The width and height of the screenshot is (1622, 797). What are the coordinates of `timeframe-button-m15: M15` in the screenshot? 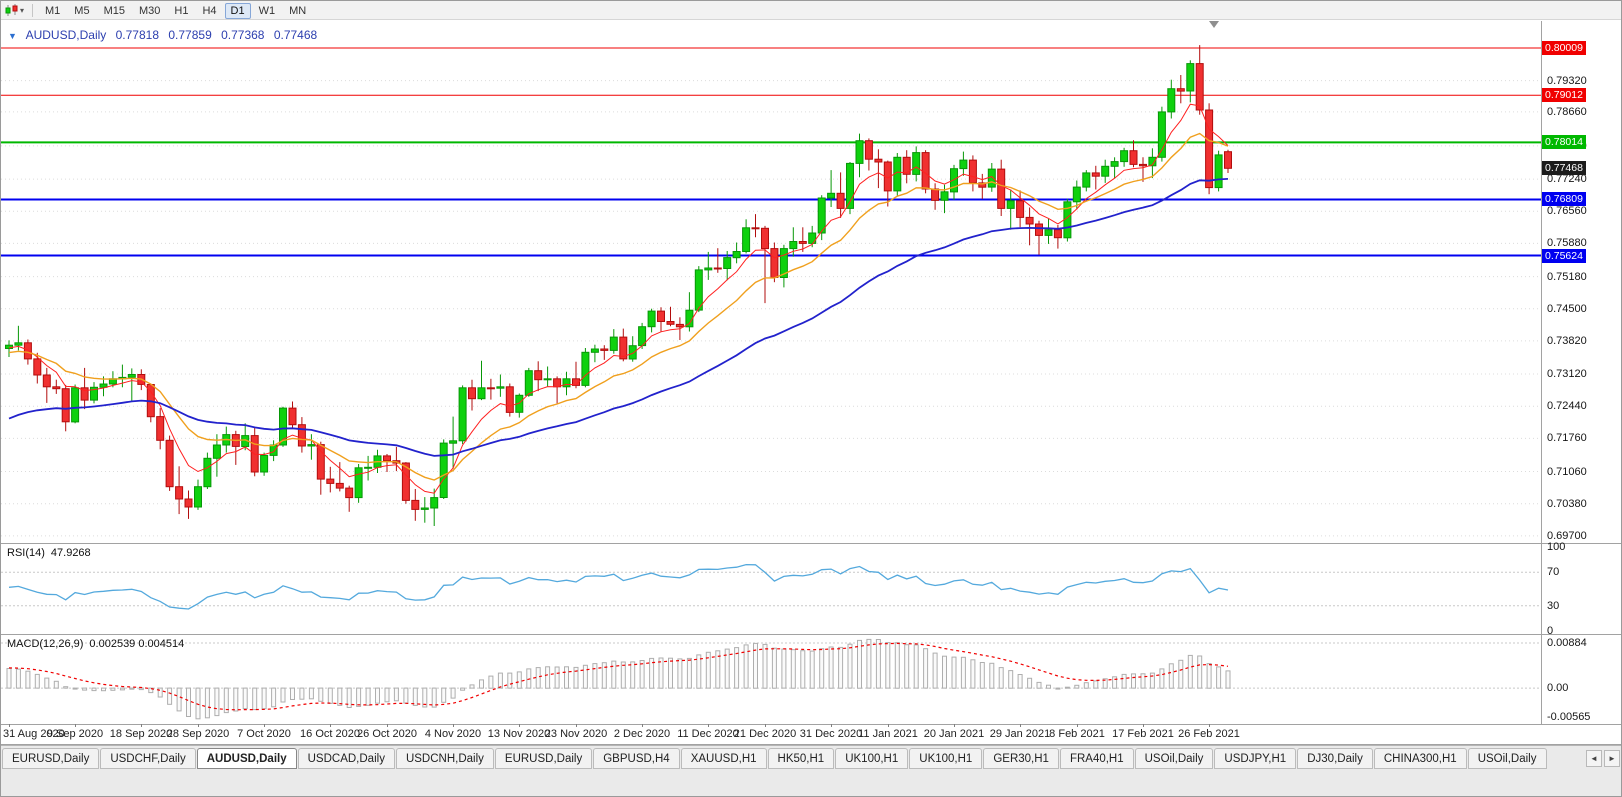 It's located at (114, 11).